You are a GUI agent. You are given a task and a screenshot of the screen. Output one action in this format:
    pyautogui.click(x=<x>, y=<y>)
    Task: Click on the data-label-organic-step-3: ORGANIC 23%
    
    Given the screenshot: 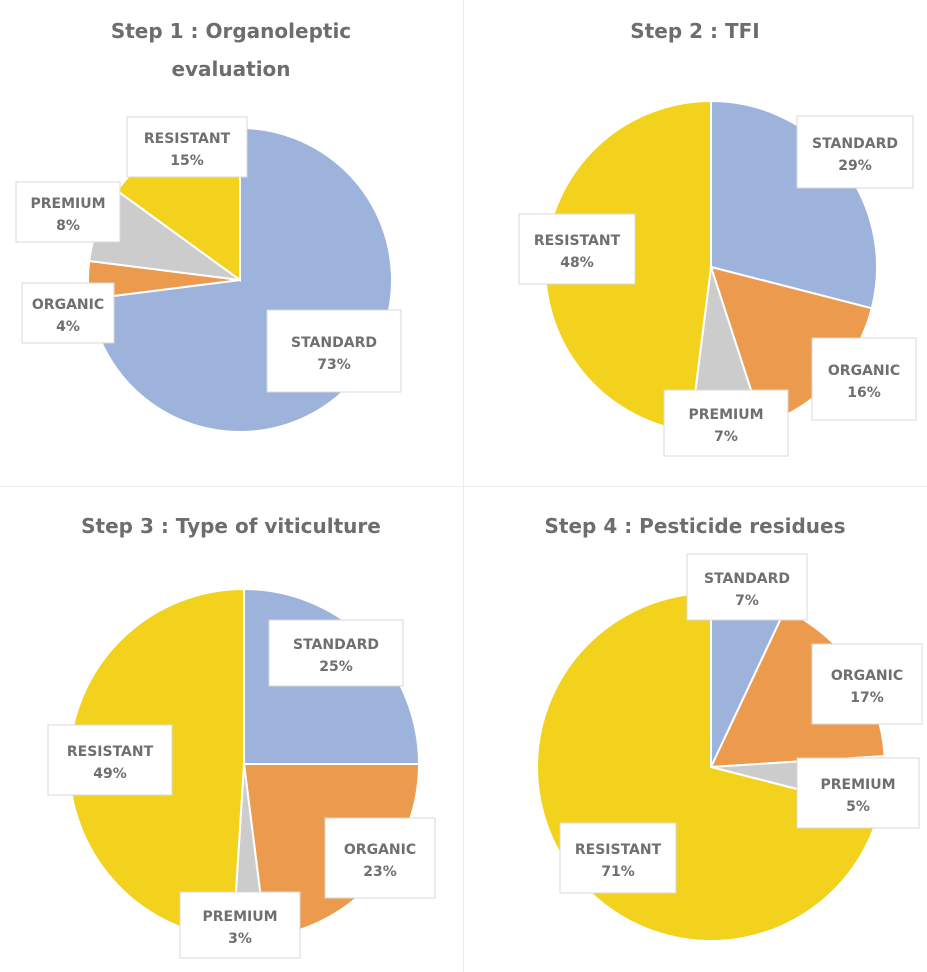 What is the action you would take?
    pyautogui.click(x=380, y=858)
    